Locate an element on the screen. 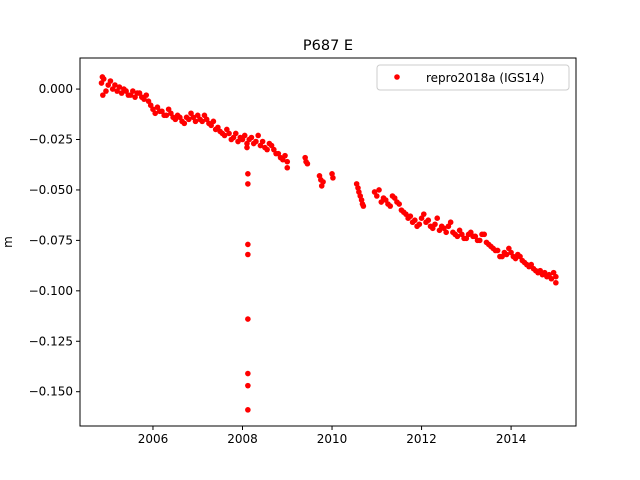 The image size is (640, 480). y-tick-label: −0.125 is located at coordinates (51, 341).